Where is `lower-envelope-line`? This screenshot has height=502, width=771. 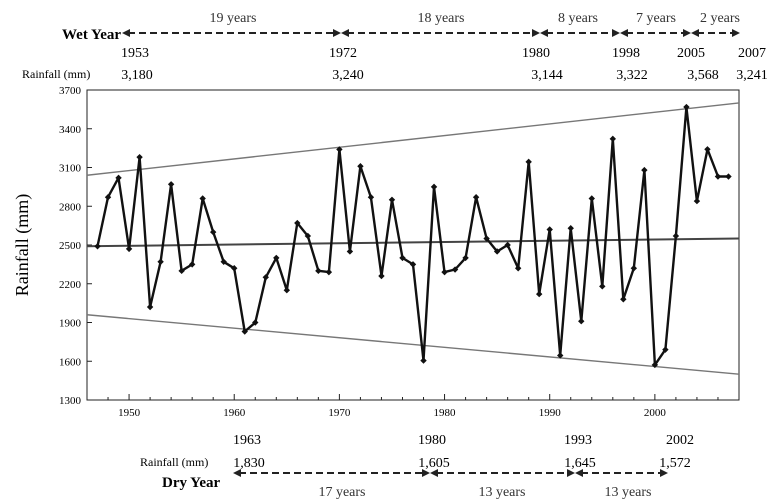
lower-envelope-line is located at coordinates (413, 344).